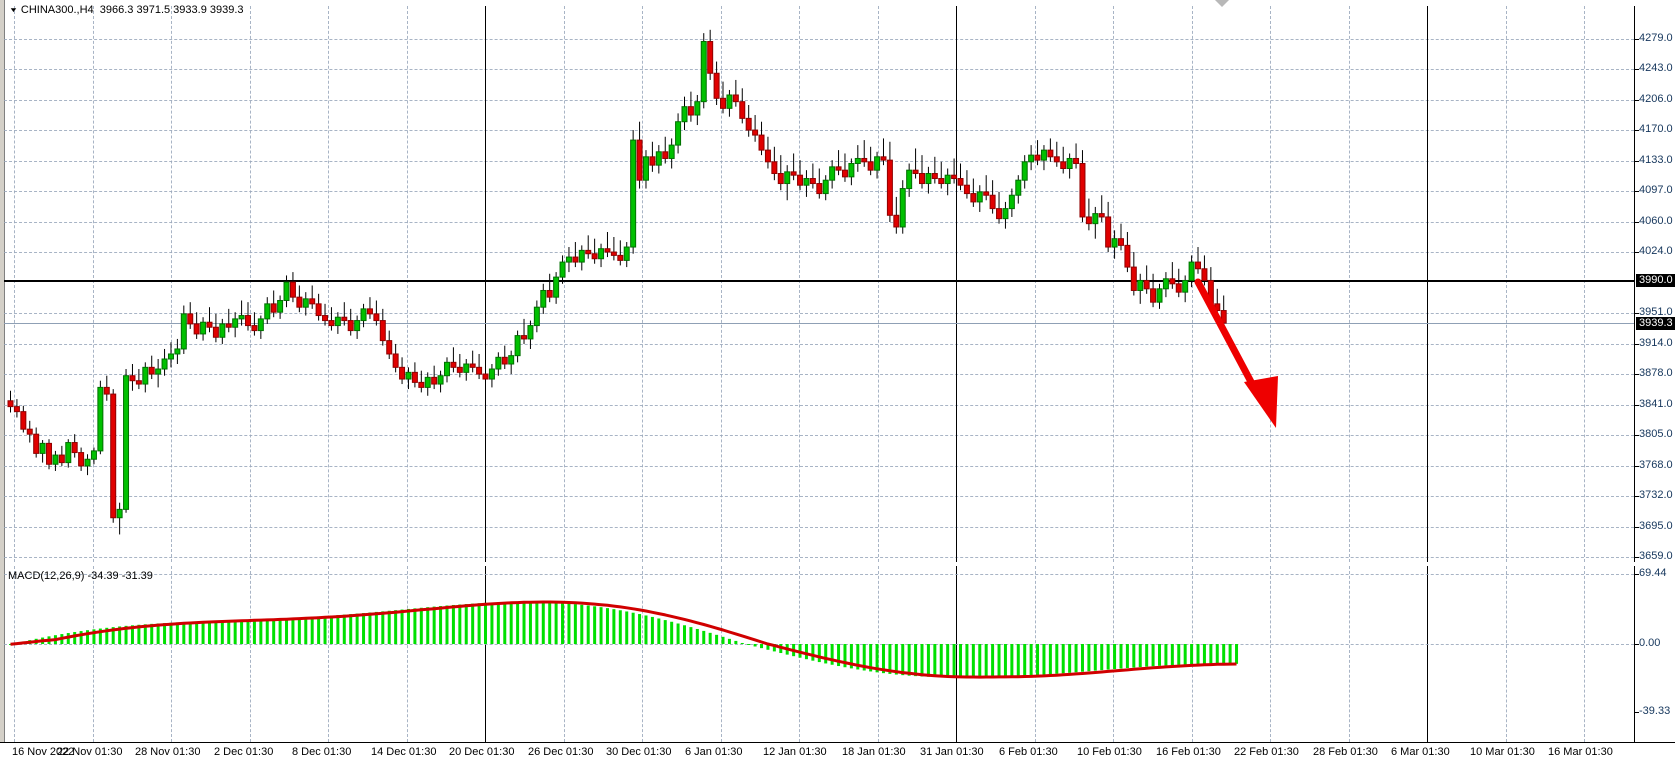 This screenshot has height=764, width=1675. I want to click on level-price-badge: 3990.0, so click(1655, 281).